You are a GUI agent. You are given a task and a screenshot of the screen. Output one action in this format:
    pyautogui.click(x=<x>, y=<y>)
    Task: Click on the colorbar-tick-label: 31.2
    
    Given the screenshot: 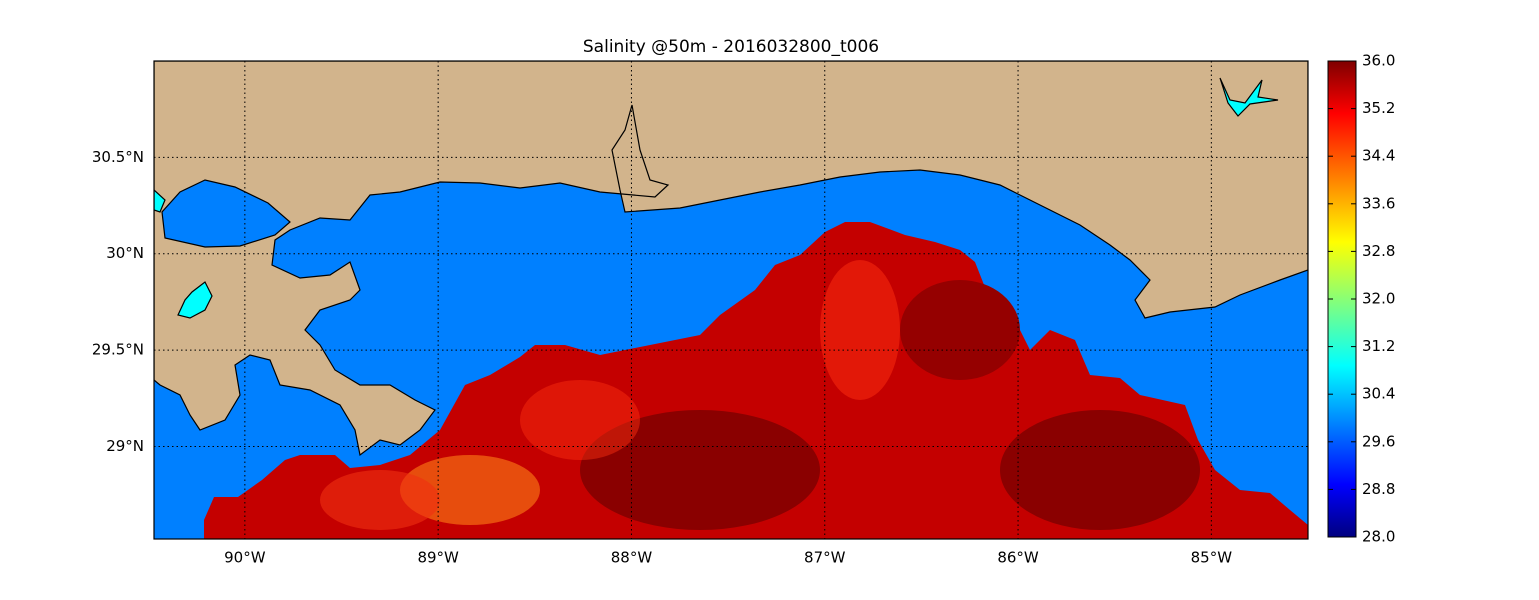 What is the action you would take?
    pyautogui.click(x=1378, y=346)
    